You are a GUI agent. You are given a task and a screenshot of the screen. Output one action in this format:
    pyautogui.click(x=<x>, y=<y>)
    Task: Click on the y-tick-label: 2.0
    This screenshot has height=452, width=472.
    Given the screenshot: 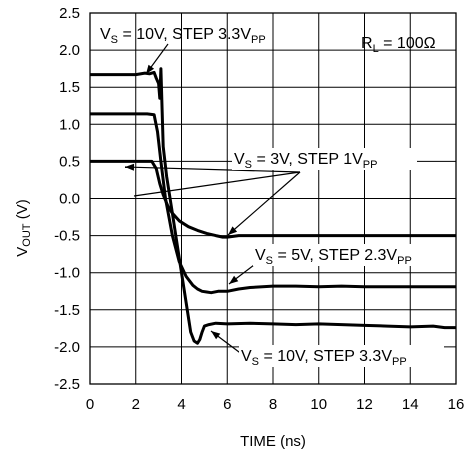 What is the action you would take?
    pyautogui.click(x=69, y=50)
    